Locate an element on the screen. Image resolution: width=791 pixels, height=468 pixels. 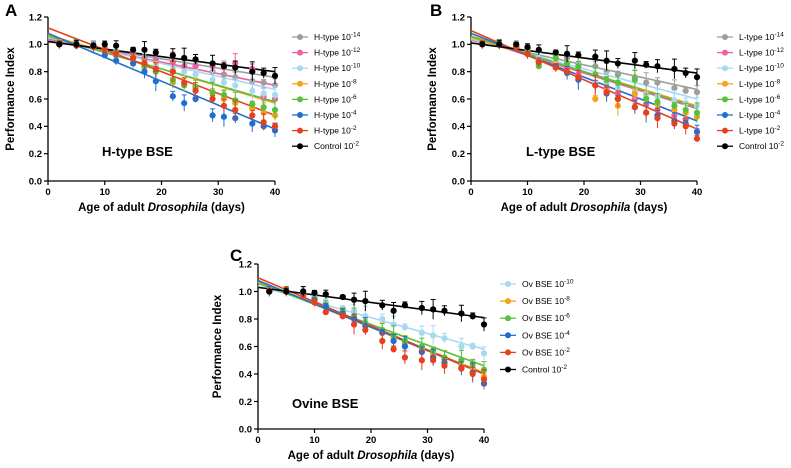
legend-label: L-type 10-10 is located at coordinates (761, 68).